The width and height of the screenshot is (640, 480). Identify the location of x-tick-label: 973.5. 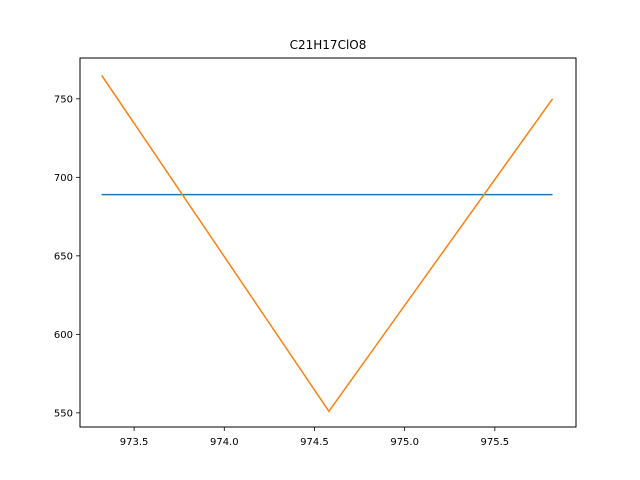
(134, 442).